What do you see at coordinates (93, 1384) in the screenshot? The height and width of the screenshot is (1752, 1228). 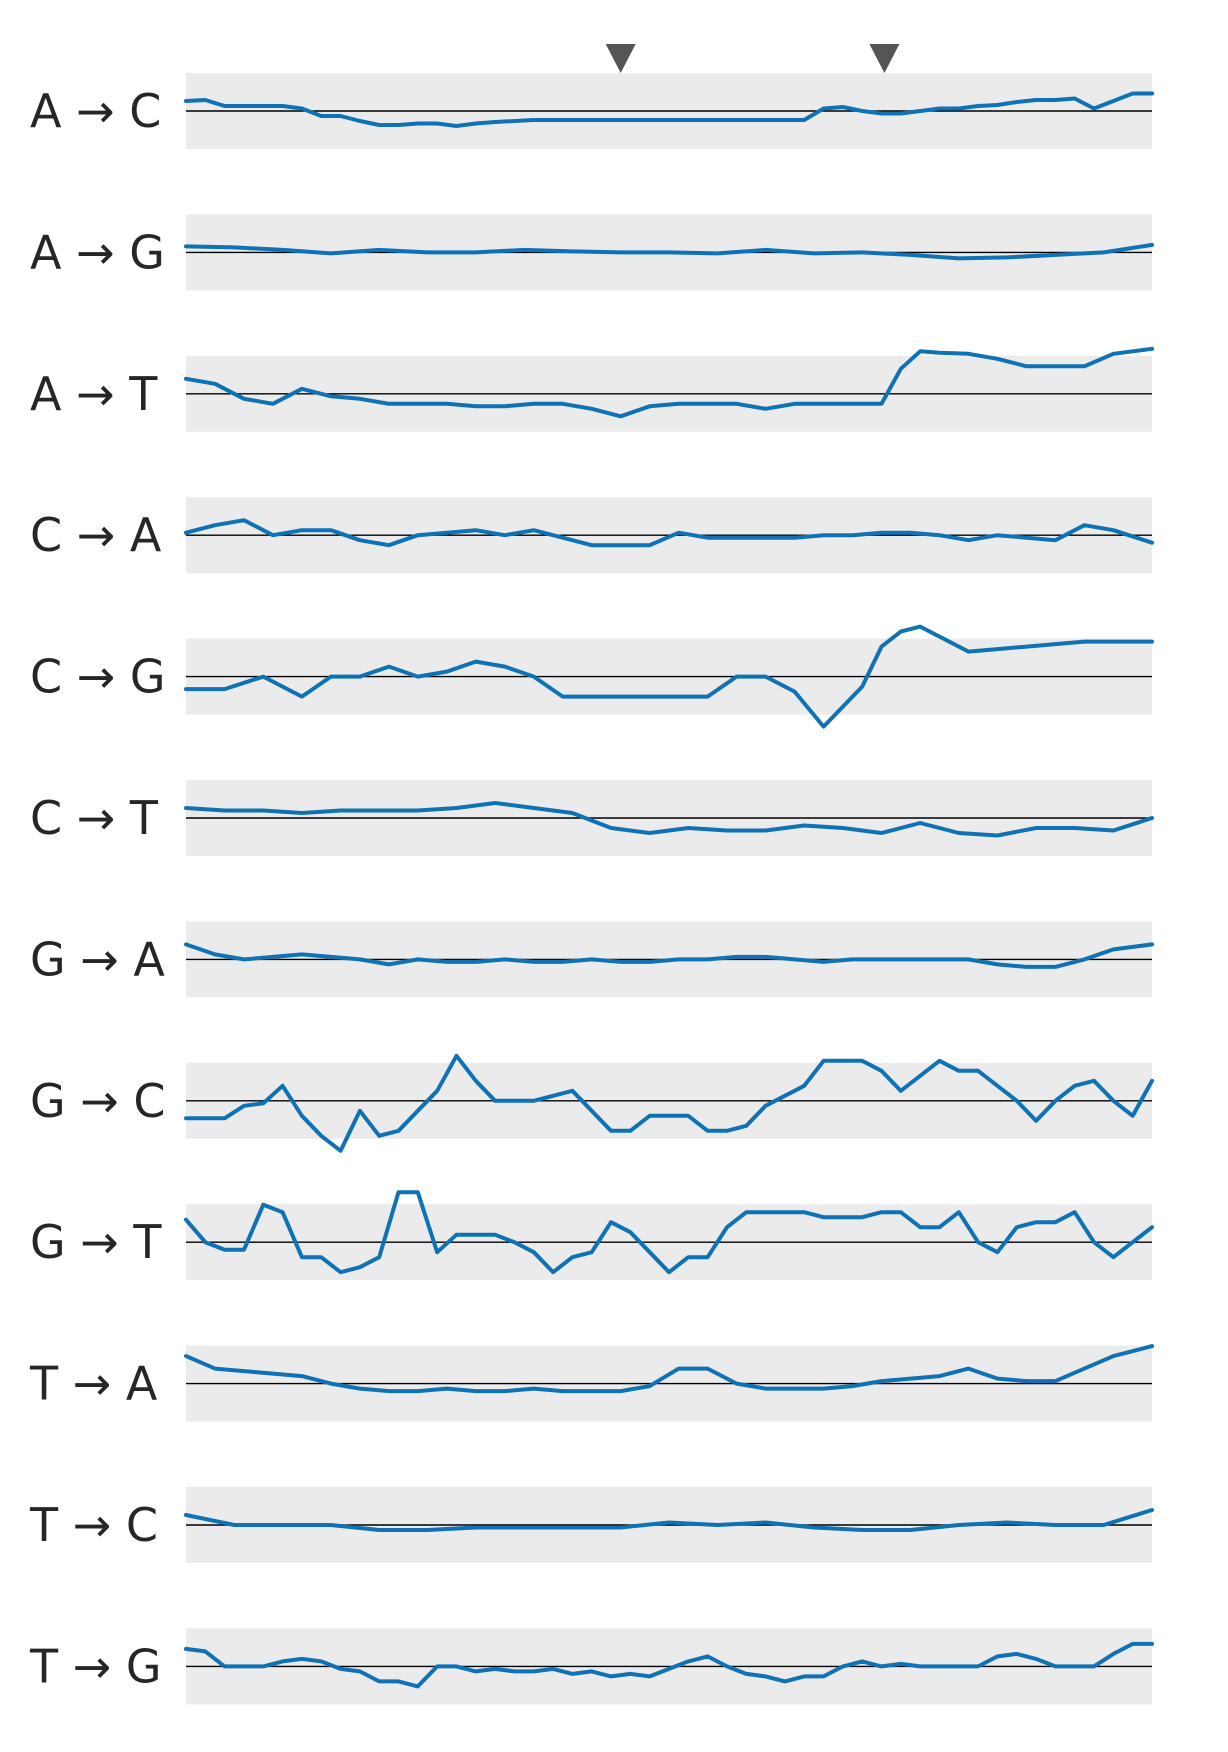 I see `row-label-t-to-a: T → A` at bounding box center [93, 1384].